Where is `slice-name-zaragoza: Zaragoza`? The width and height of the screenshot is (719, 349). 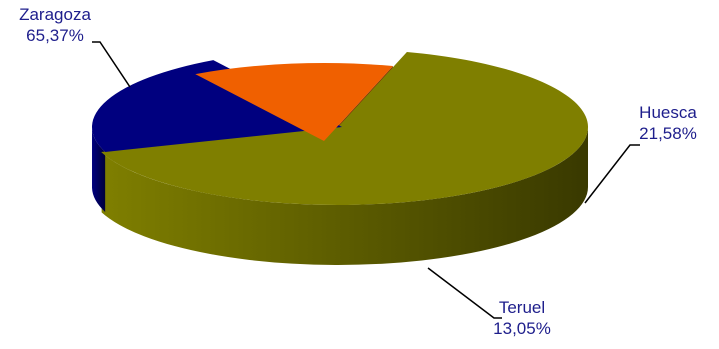
slice-name-zaragoza: Zaragoza is located at coordinates (55, 14).